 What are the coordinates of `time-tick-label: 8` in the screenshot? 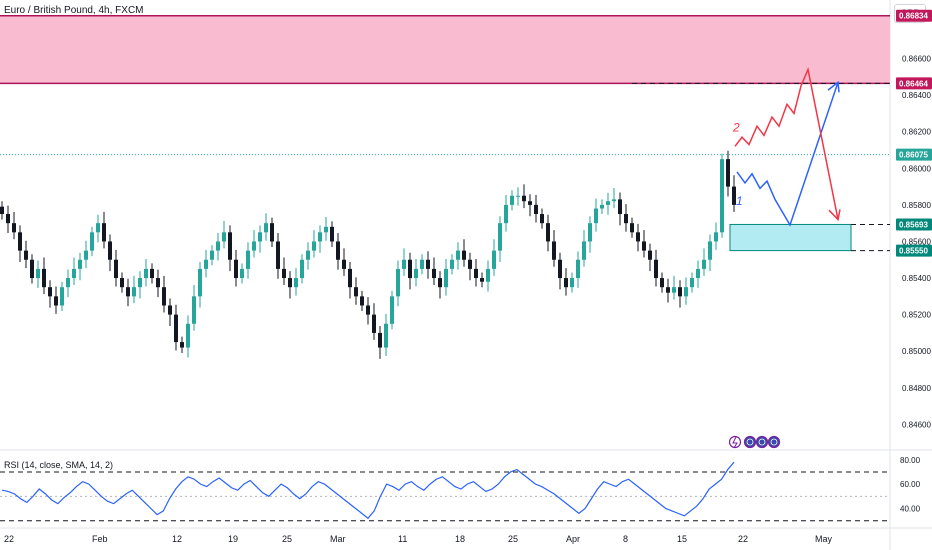 It's located at (625, 539).